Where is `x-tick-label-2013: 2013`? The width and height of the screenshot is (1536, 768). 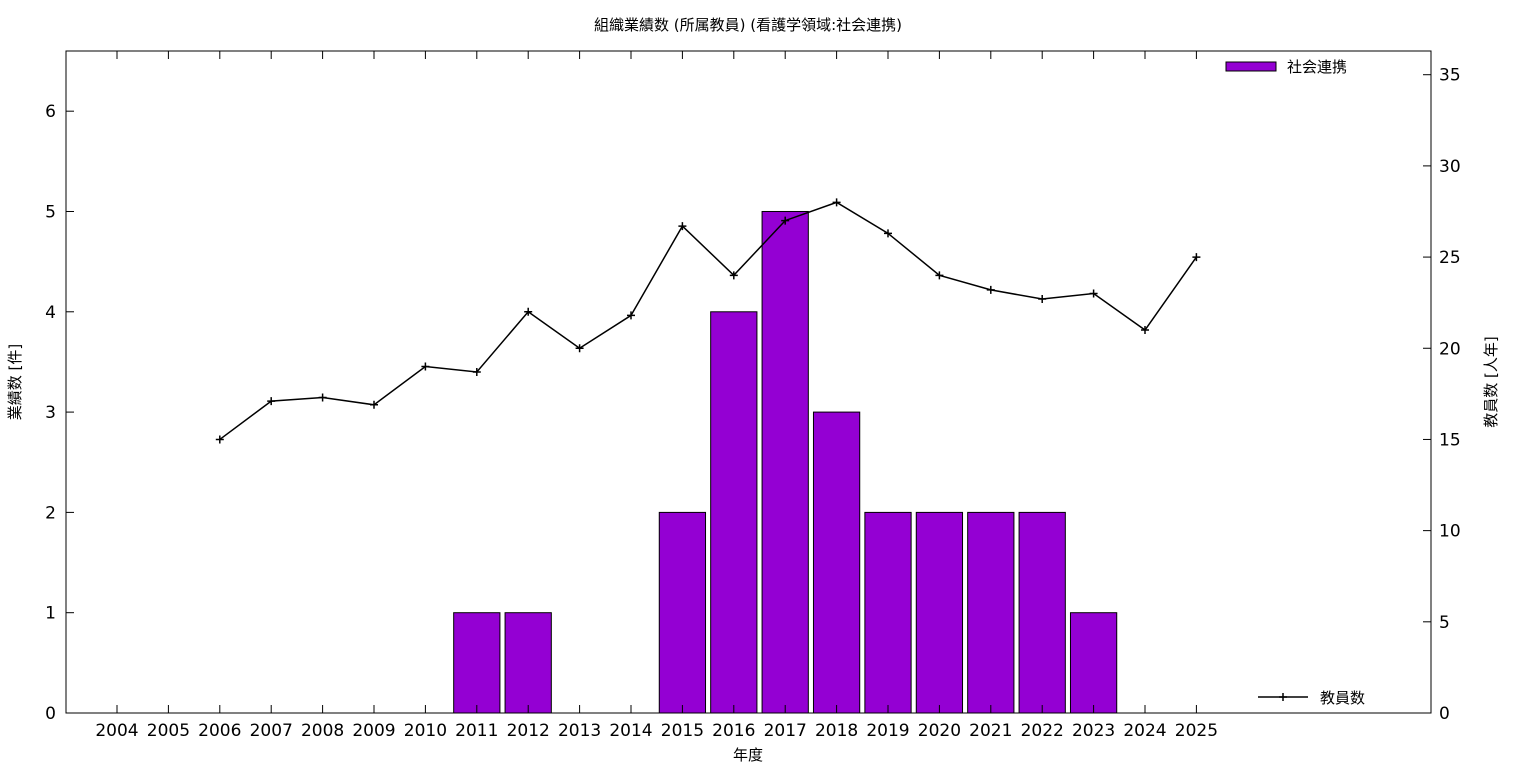 x-tick-label-2013: 2013 is located at coordinates (579, 731).